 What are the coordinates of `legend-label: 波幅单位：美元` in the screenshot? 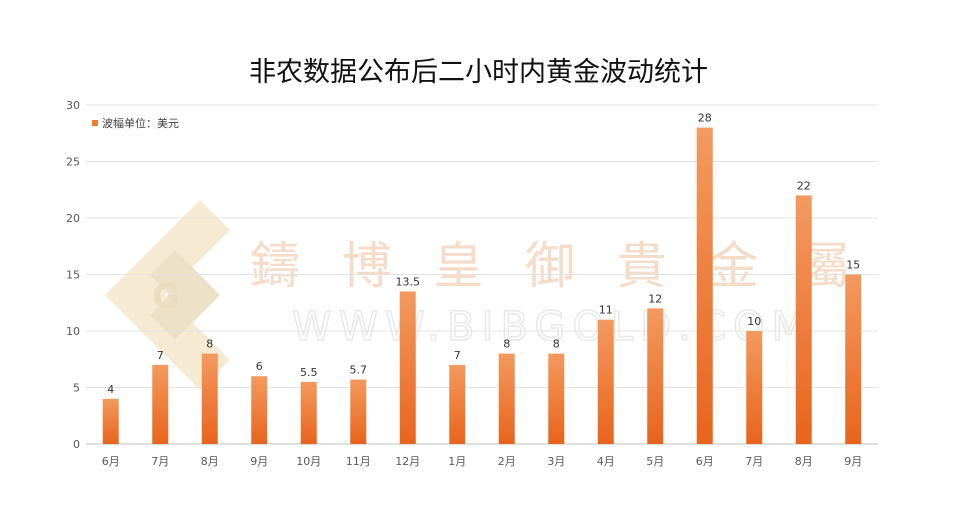 It's located at (140, 123).